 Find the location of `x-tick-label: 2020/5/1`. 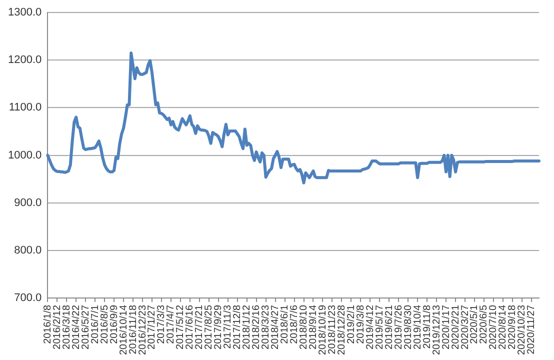

x-tick-label: 2020/5/1 is located at coordinates (474, 324).